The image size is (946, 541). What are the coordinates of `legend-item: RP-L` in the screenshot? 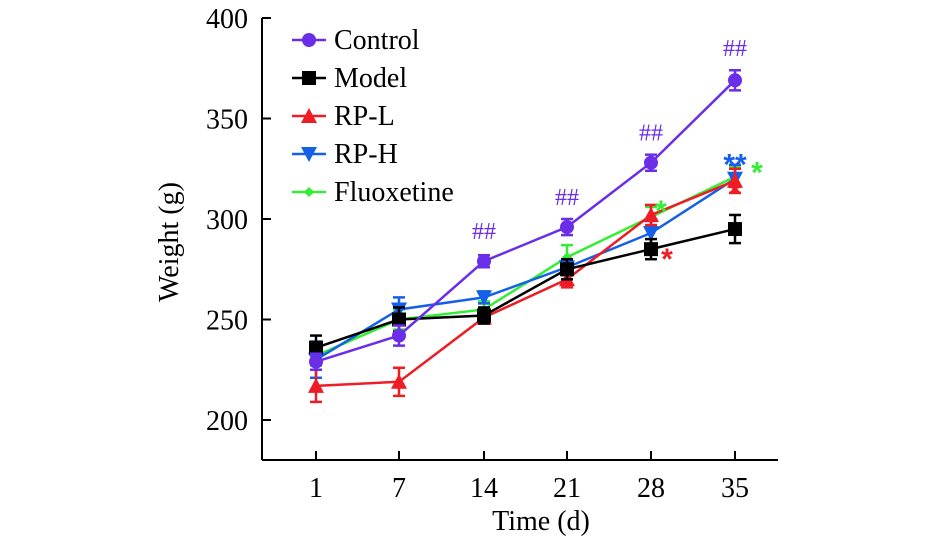 It's located at (343, 116).